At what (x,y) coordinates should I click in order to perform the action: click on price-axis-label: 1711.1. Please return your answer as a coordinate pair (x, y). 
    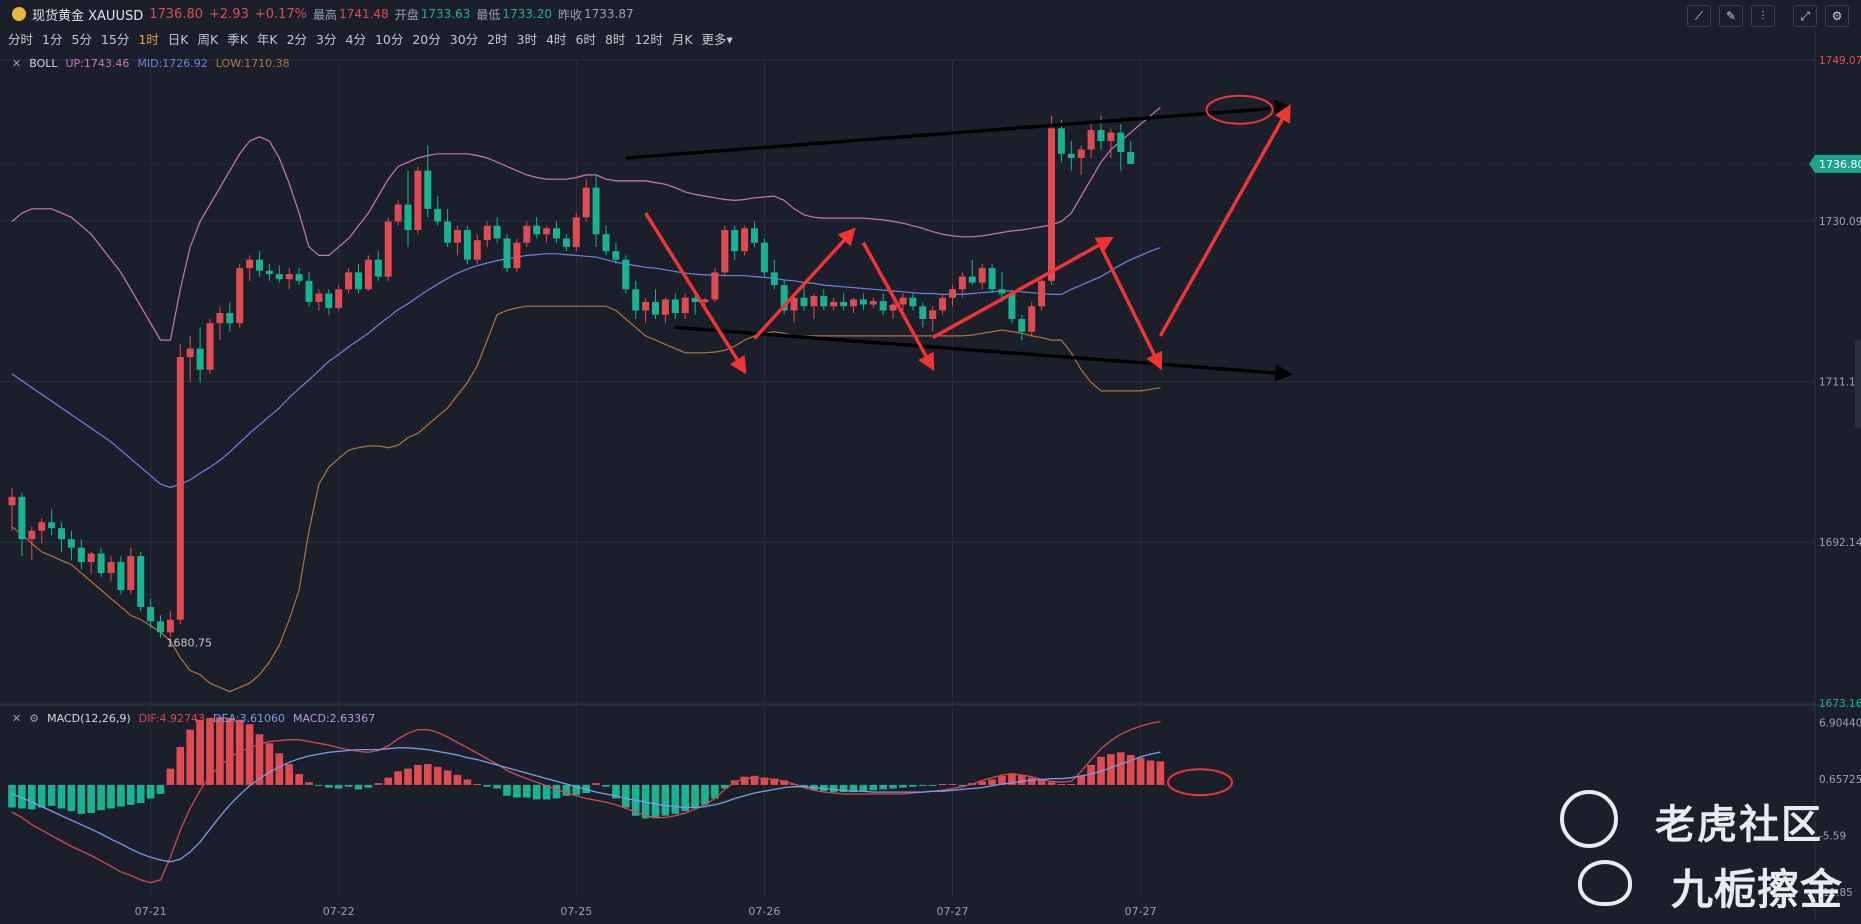
    Looking at the image, I should click on (1837, 383).